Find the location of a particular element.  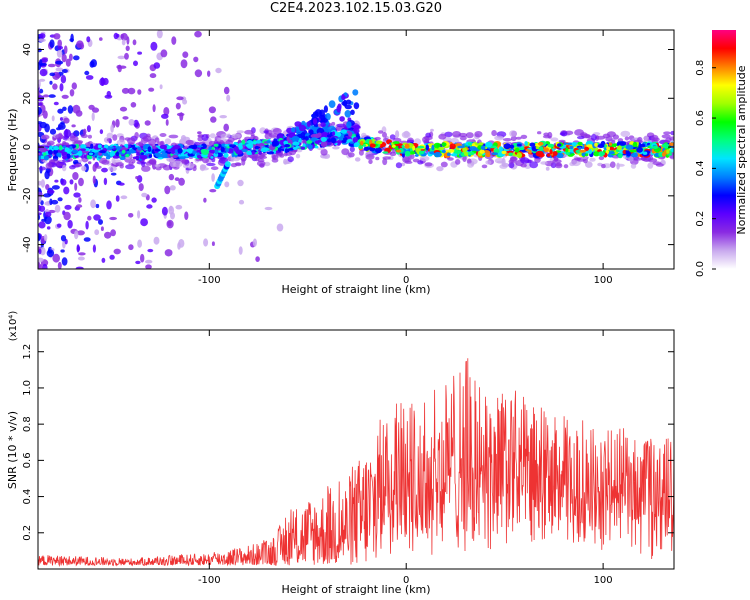

snr-y-tick-label: 0.8 is located at coordinates (27, 424).